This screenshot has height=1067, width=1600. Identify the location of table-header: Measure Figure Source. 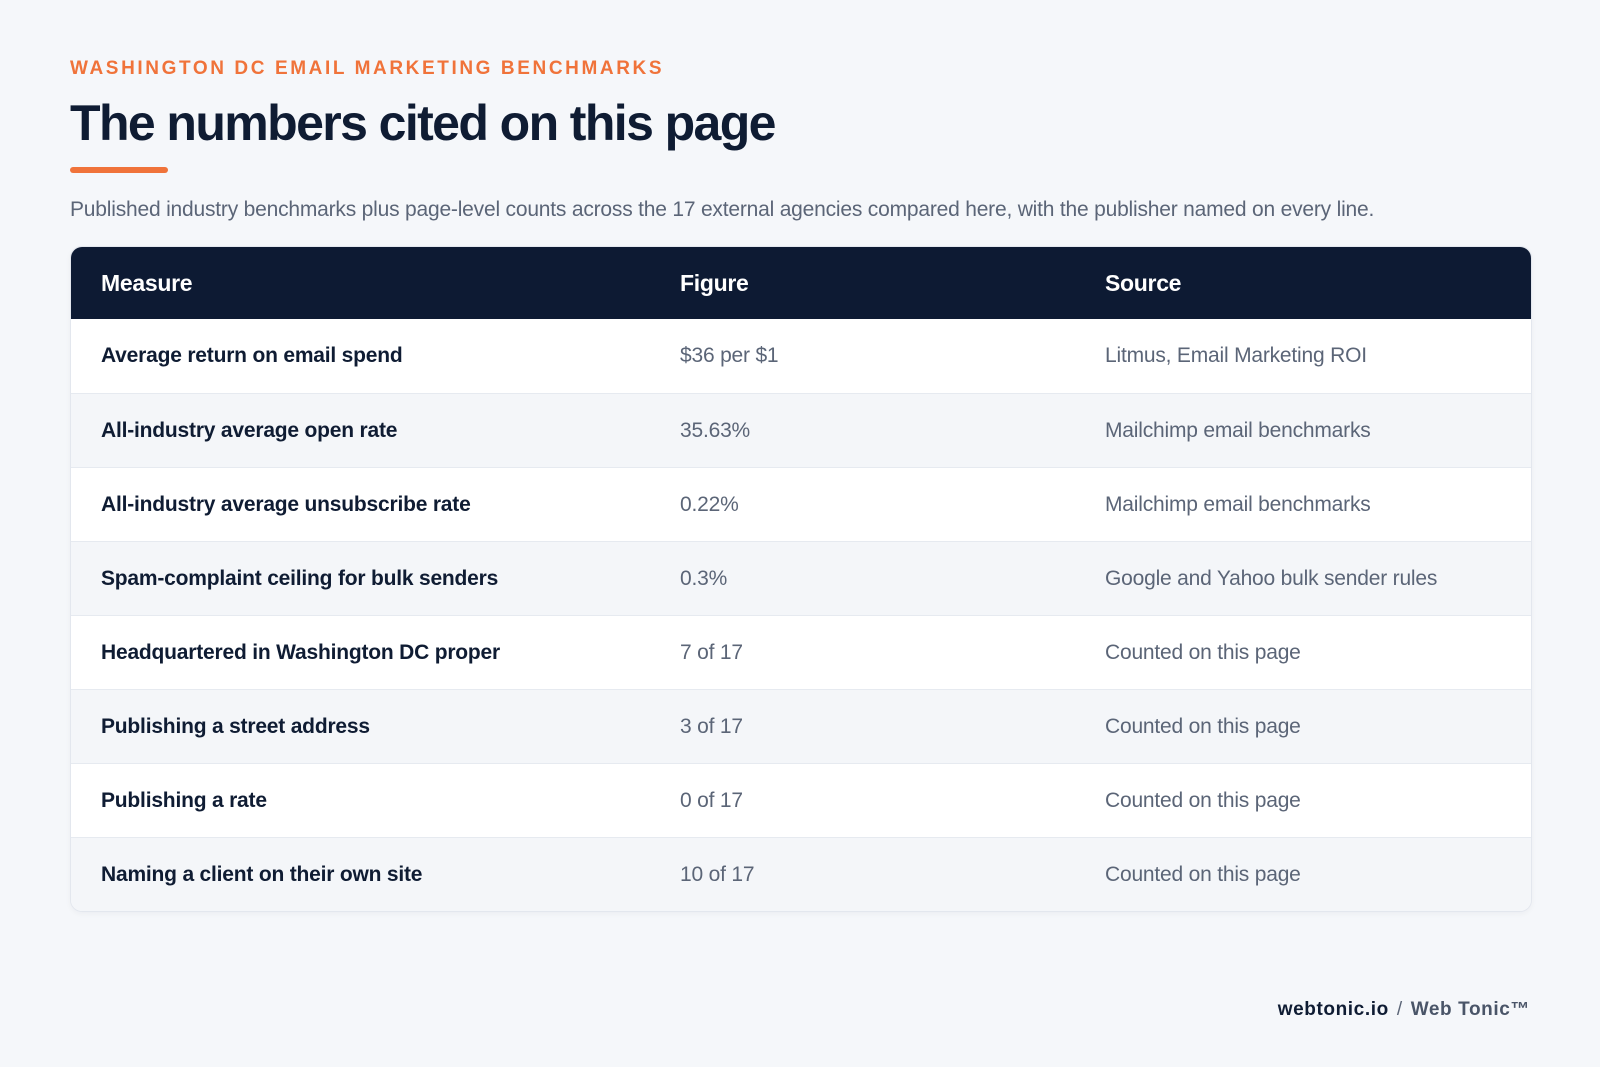
(801, 283).